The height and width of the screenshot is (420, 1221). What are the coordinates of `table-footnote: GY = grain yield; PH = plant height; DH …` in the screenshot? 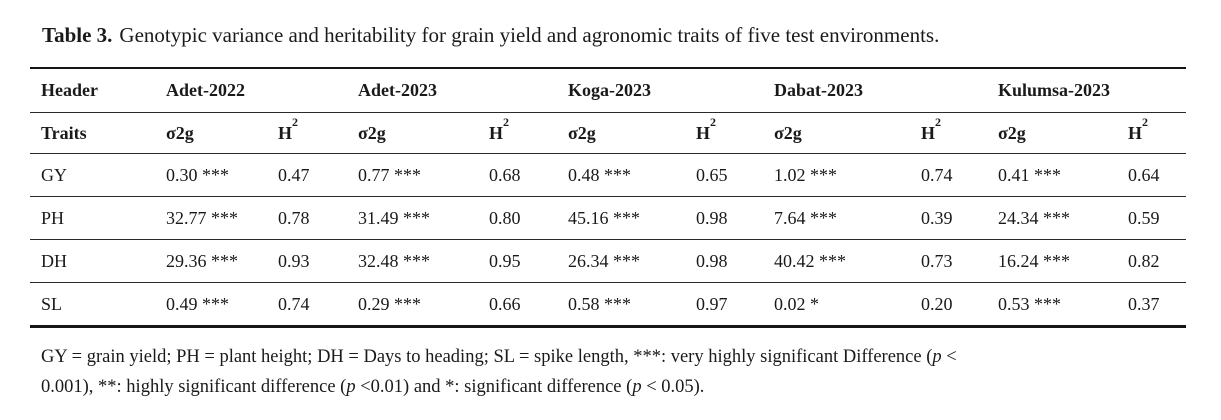 It's located at (631, 372).